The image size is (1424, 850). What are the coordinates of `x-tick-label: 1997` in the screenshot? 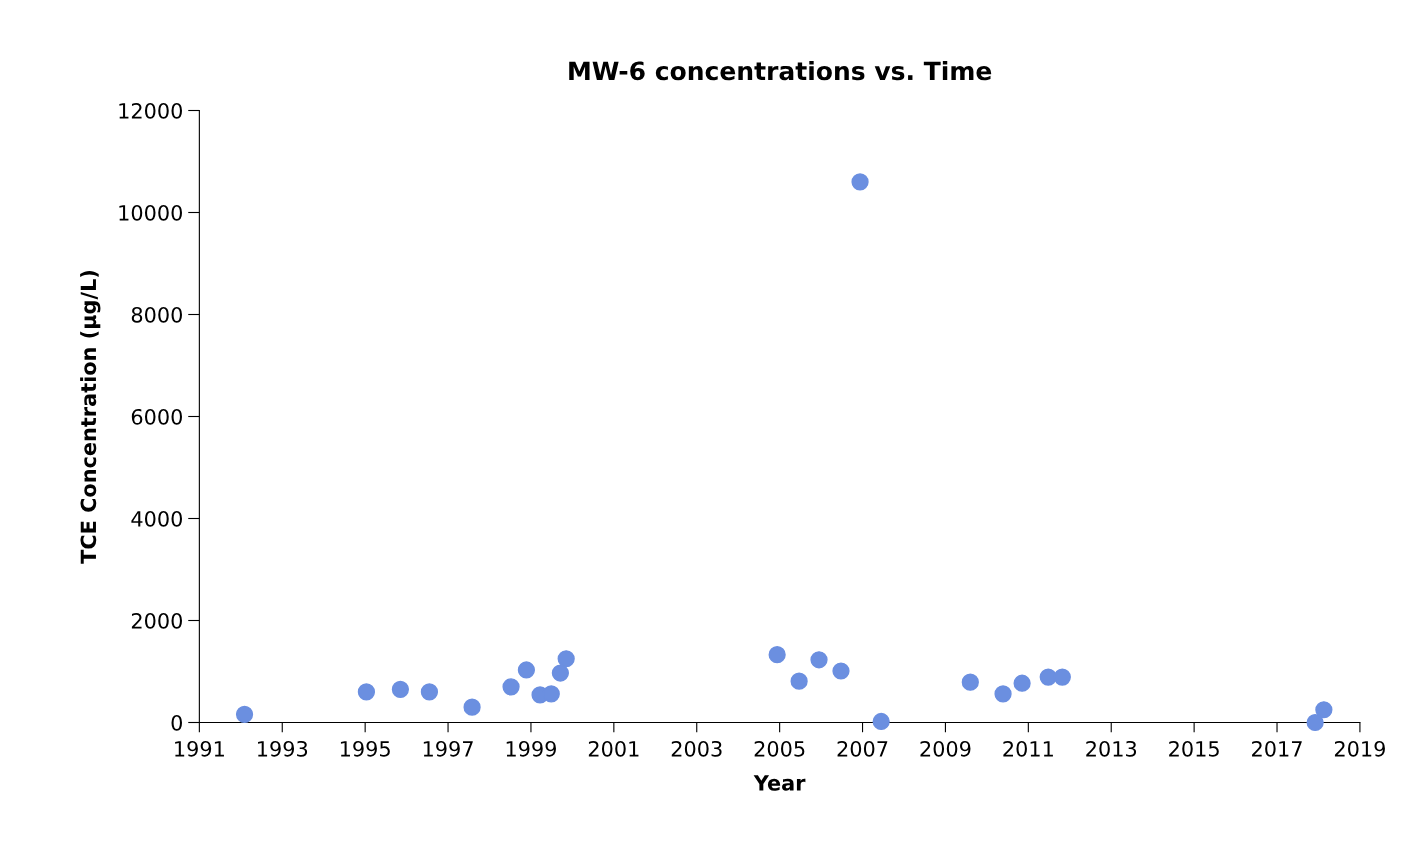 It's located at (448, 748).